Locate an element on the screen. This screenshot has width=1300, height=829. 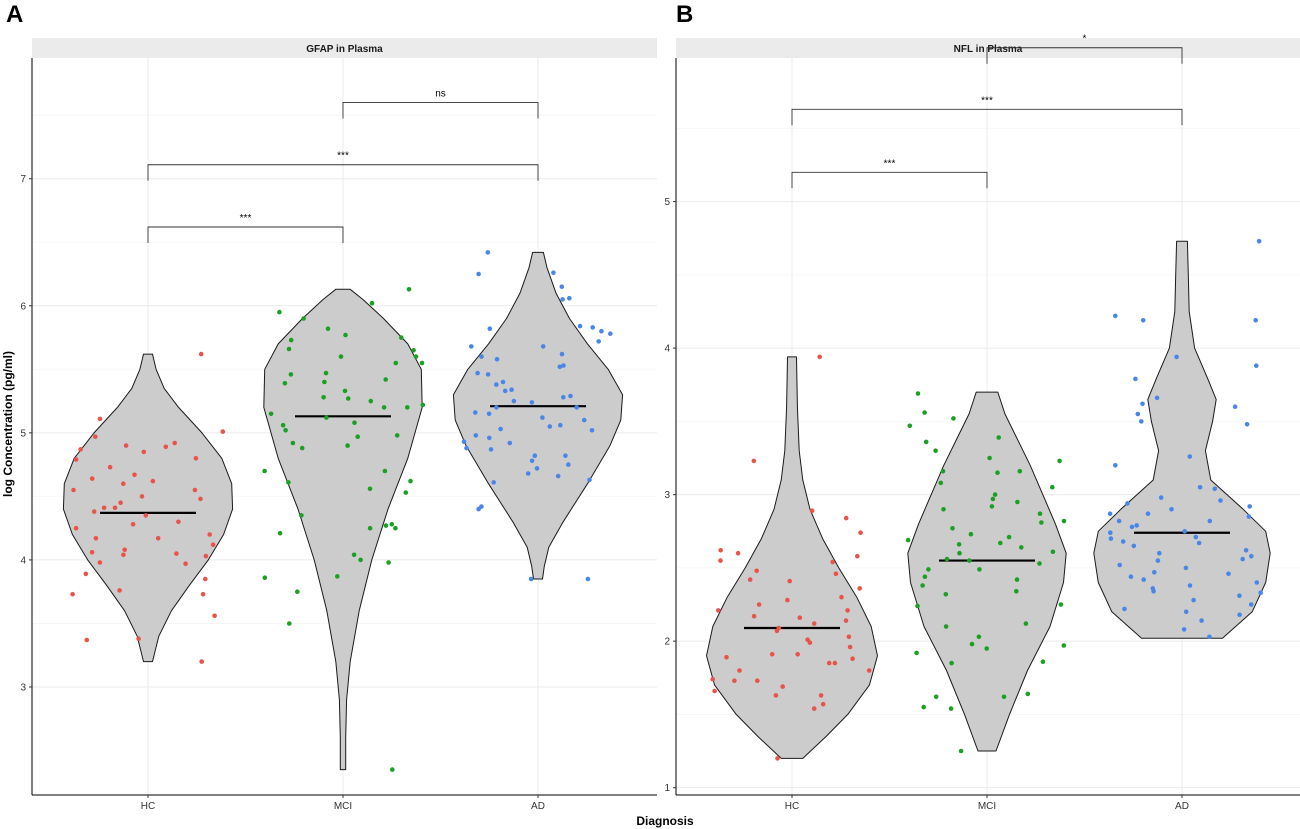
panel-b-medians is located at coordinates (987, 580).